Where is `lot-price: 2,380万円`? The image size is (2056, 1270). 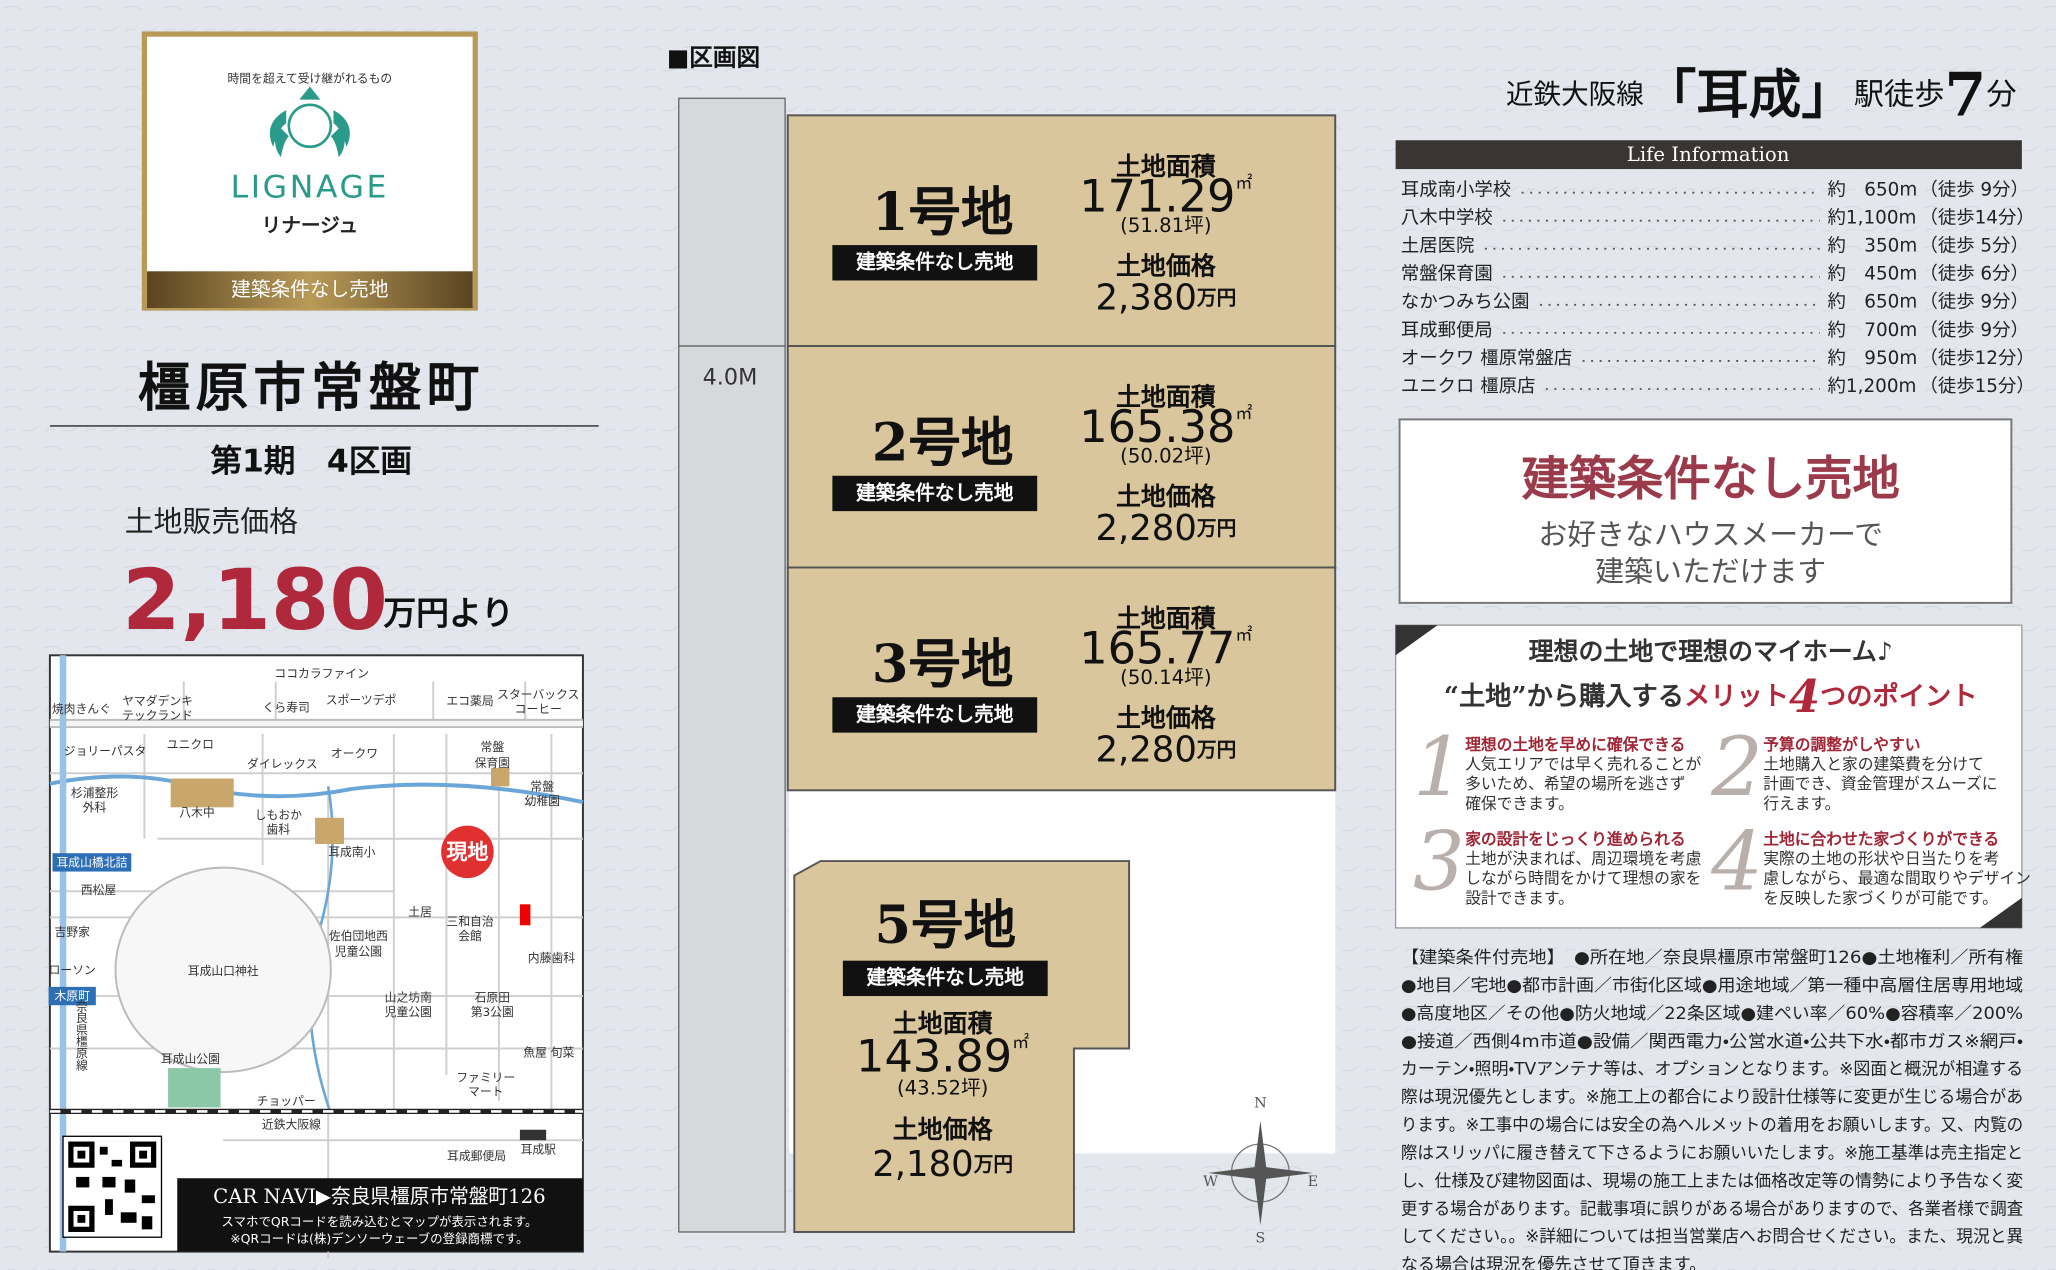 lot-price: 2,380万円 is located at coordinates (1165, 297).